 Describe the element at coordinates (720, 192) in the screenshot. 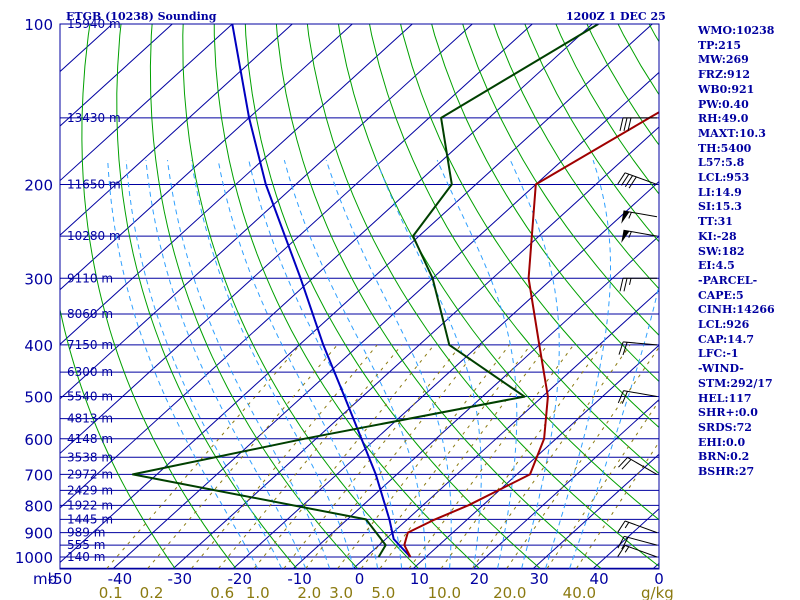

I see `index-item: LI:14.9` at that location.